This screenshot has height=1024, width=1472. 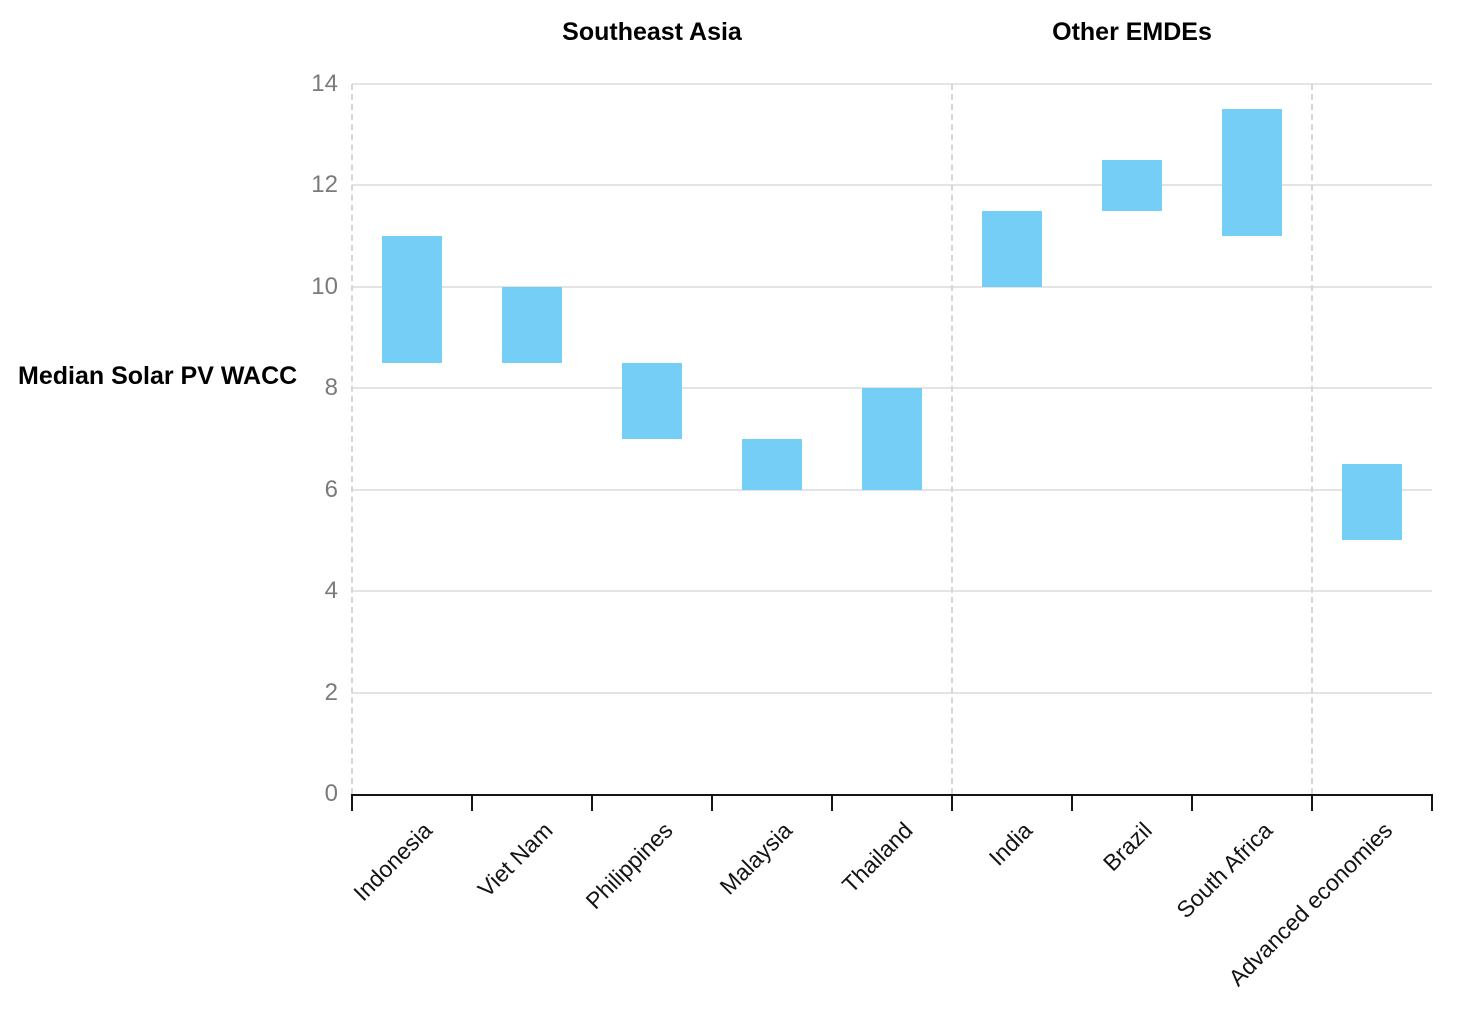 I want to click on group-title-other-emdes: Other EMDEs, so click(x=1132, y=32).